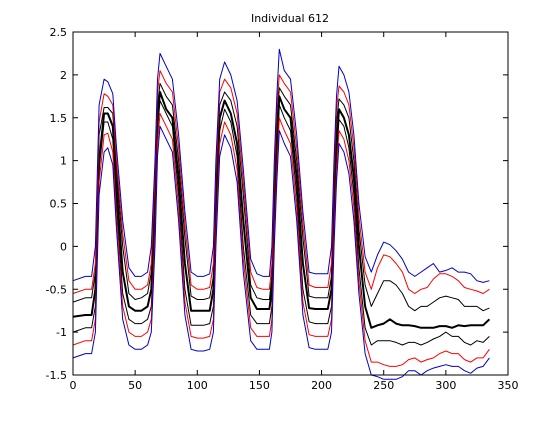 The width and height of the screenshot is (560, 425). Describe the element at coordinates (59, 32) in the screenshot. I see `y-tick-label: 2.5` at that location.